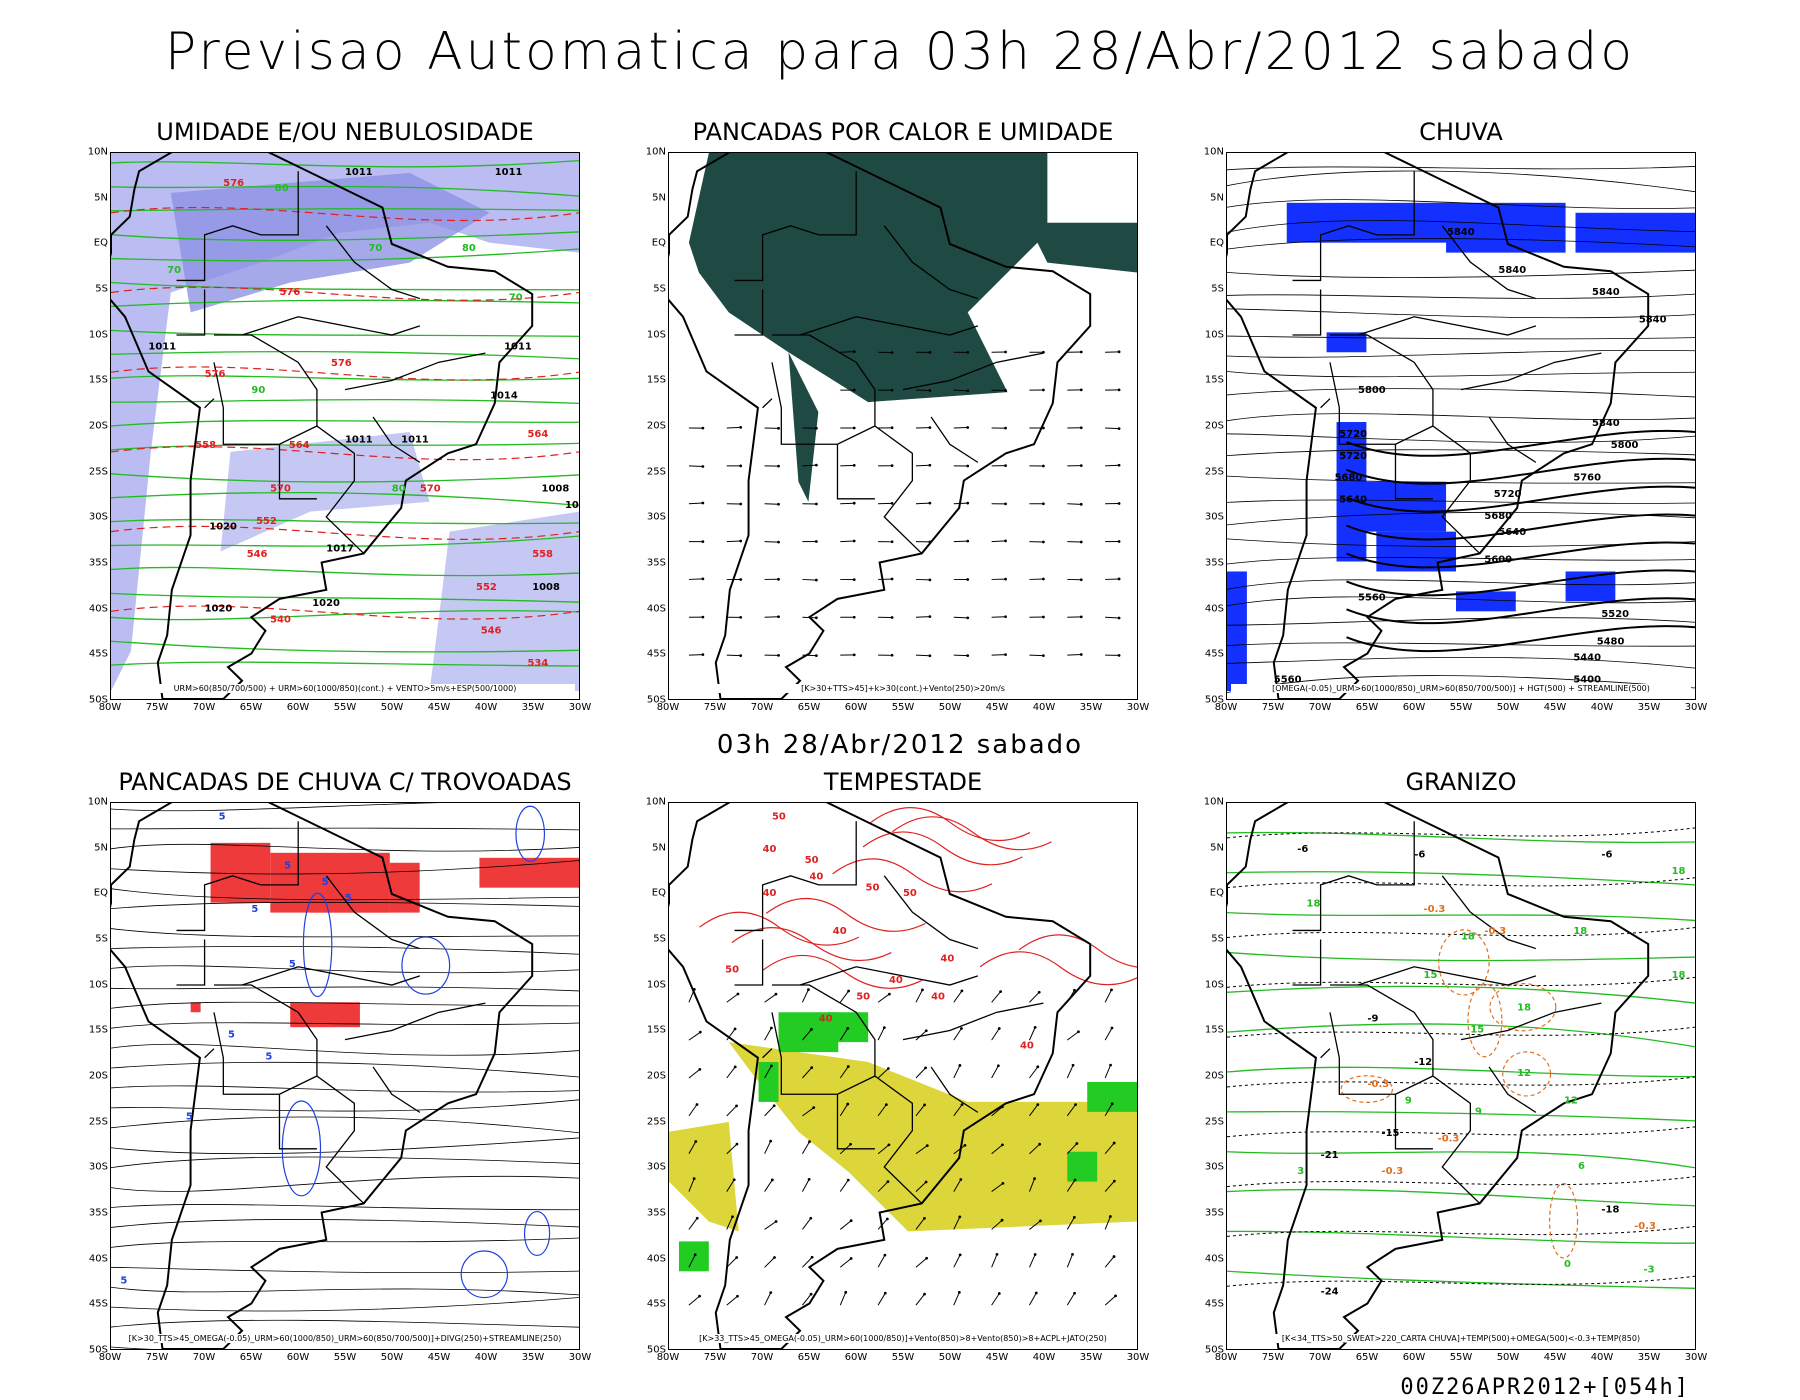  What do you see at coordinates (1587, 658) in the screenshot?
I see `contour-label: 5440` at bounding box center [1587, 658].